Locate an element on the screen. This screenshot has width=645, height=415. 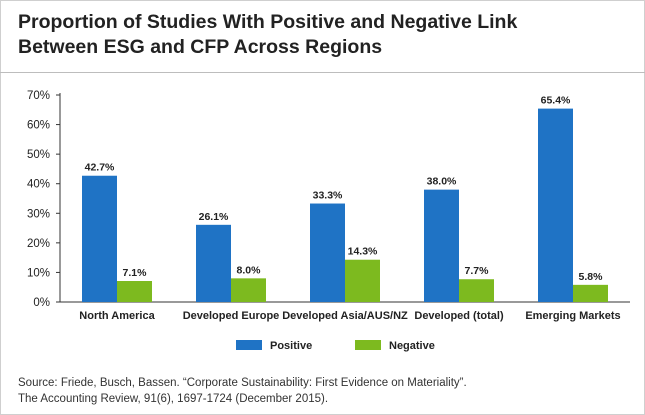
data-label-negative: 8.0% is located at coordinates (249, 270).